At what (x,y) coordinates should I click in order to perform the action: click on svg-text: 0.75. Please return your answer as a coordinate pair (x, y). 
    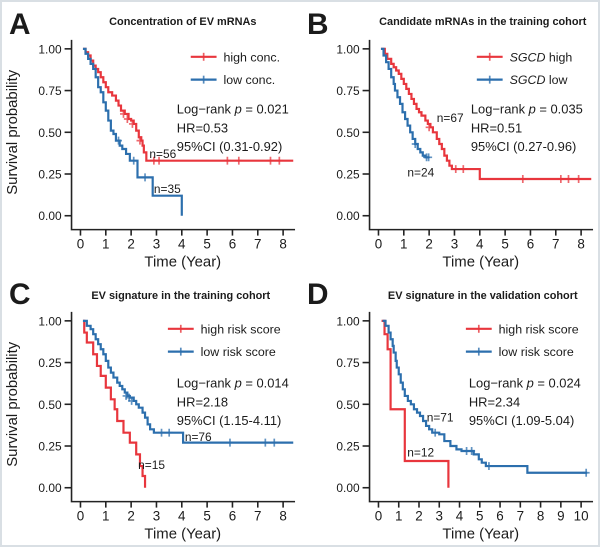
    Looking at the image, I should click on (348, 363).